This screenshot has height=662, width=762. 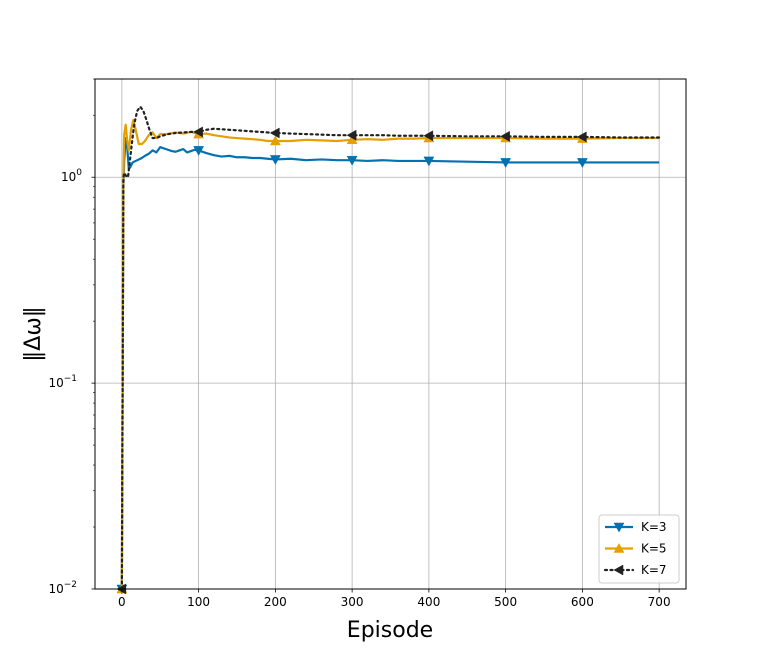 What do you see at coordinates (71, 337) in the screenshot?
I see `y-axis-ticks: 10⁻² 10⁻¹ 10⁰` at bounding box center [71, 337].